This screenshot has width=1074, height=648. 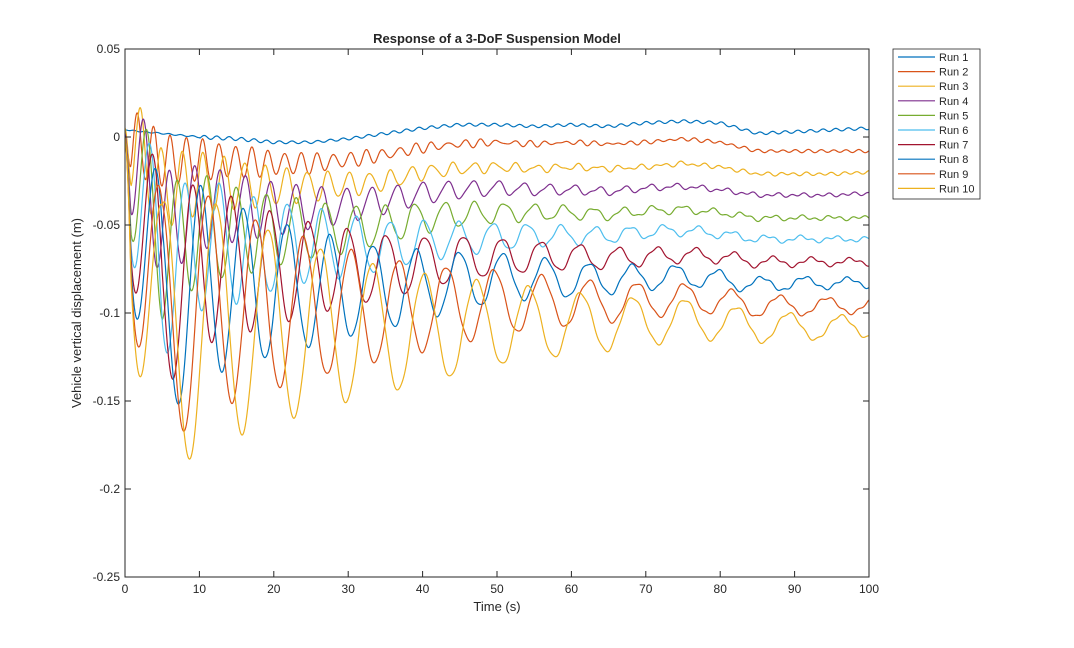 I want to click on legend-label: Run 1, so click(x=953, y=58).